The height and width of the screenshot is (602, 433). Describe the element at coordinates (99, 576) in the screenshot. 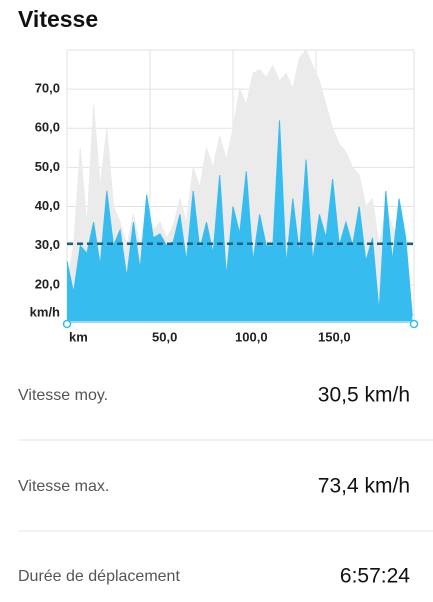

I see `stat-label: Durée de déplacement` at that location.